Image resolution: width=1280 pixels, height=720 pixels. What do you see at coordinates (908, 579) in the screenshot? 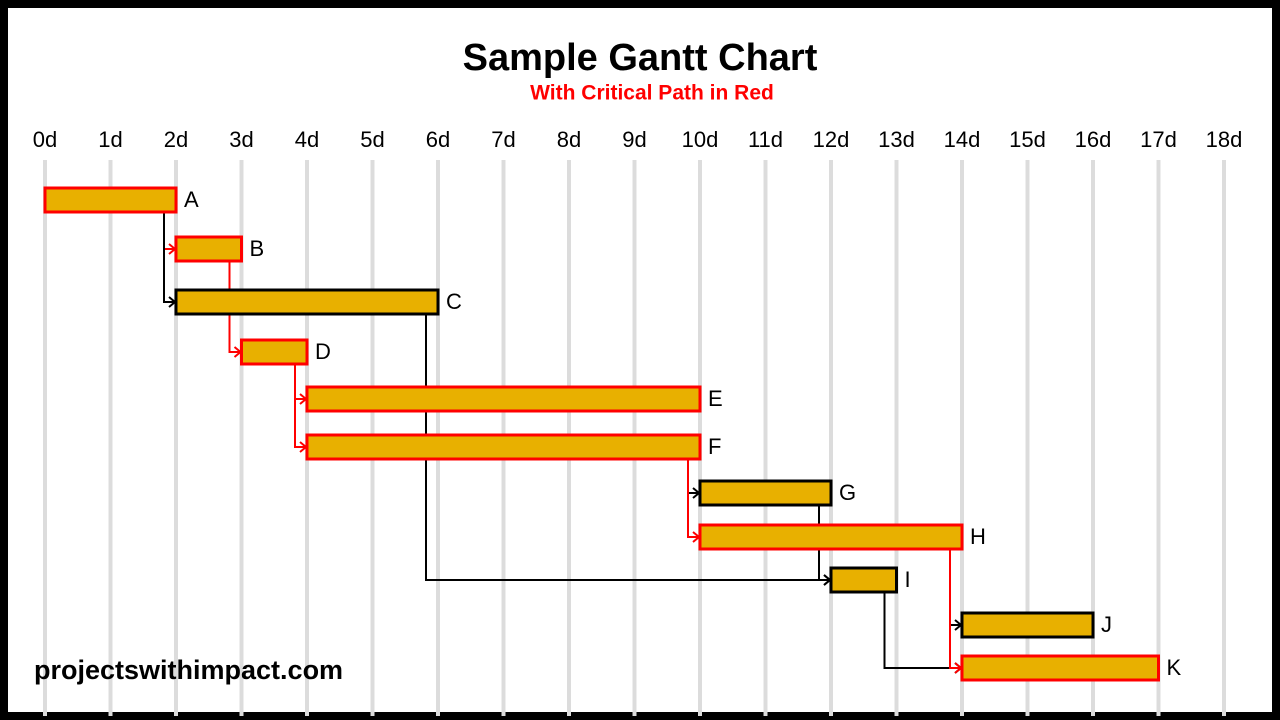
I see `task-label: I` at bounding box center [908, 579].